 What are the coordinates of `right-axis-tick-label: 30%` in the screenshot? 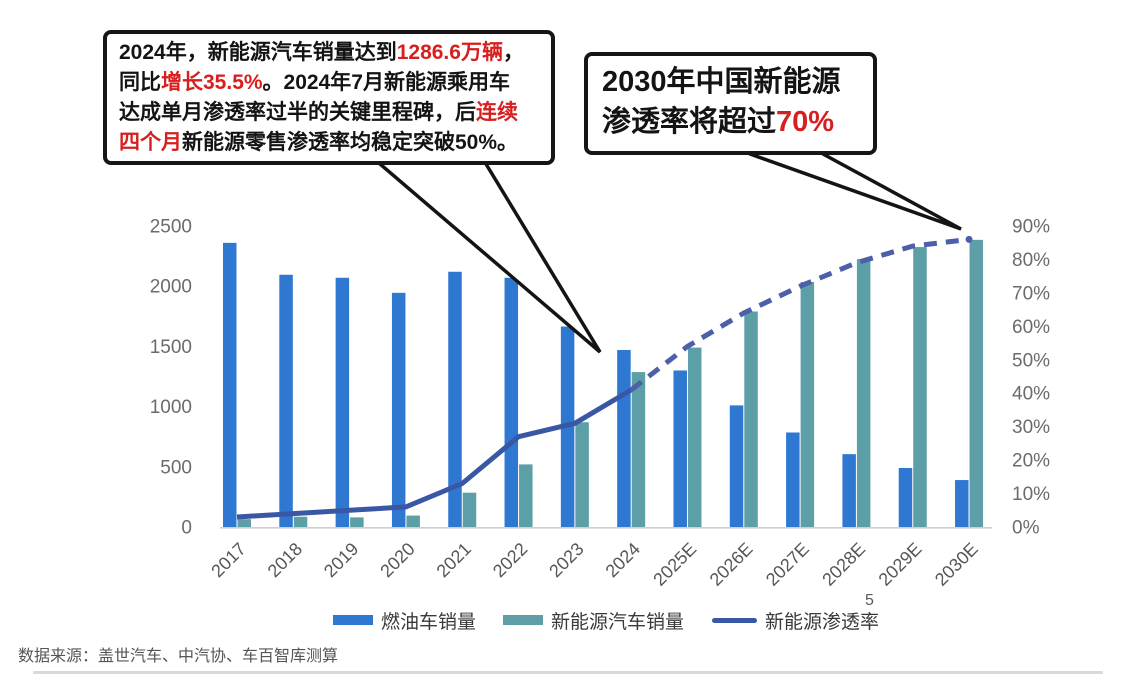 It's located at (1031, 427).